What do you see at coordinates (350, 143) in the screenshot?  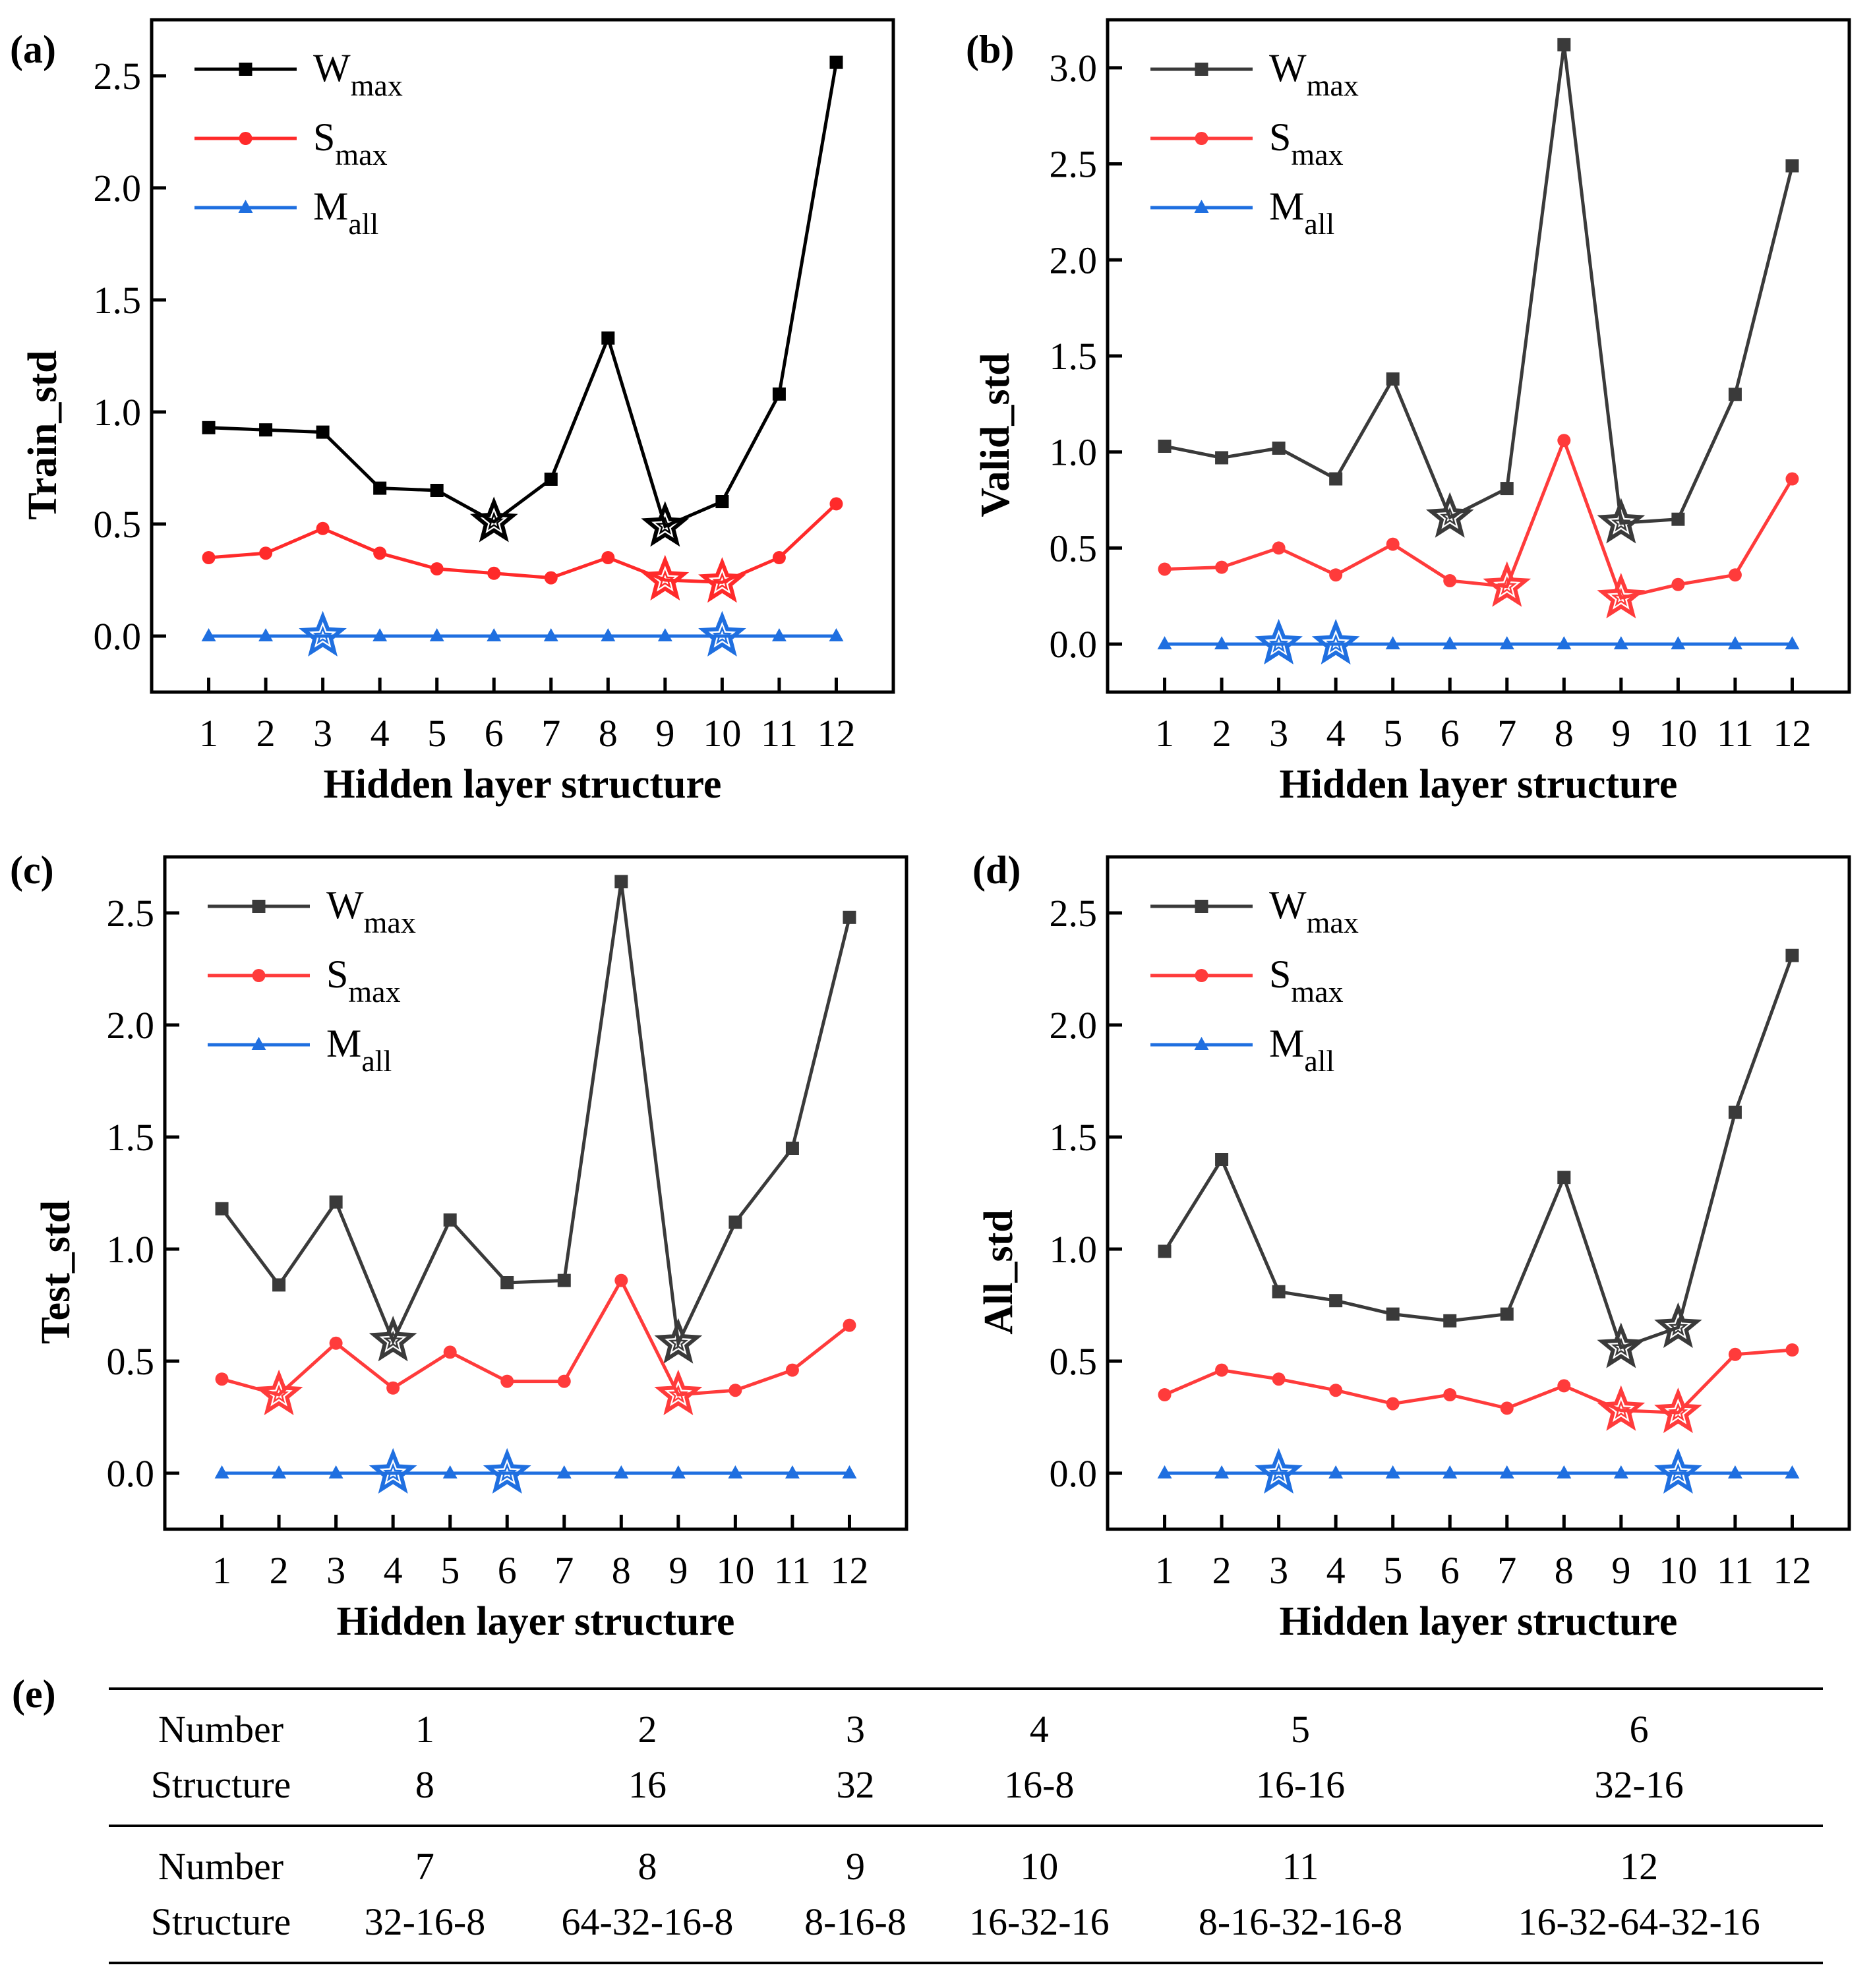 I see `legend-label: Smax` at bounding box center [350, 143].